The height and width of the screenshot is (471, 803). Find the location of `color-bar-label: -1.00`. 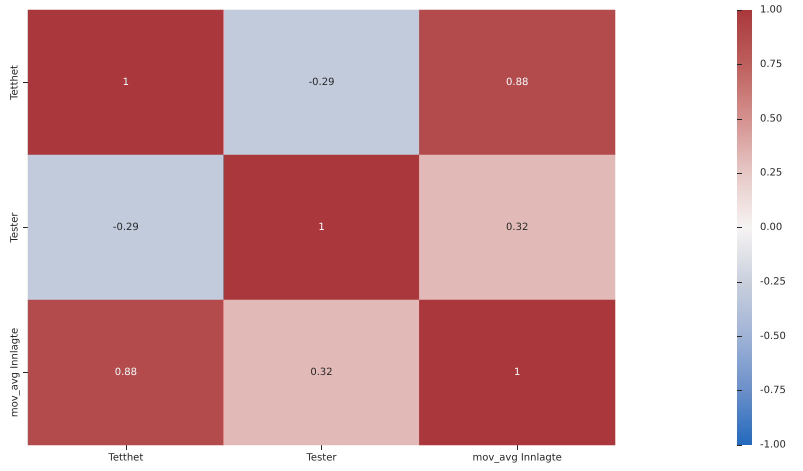

color-bar-label: -1.00 is located at coordinates (773, 445).